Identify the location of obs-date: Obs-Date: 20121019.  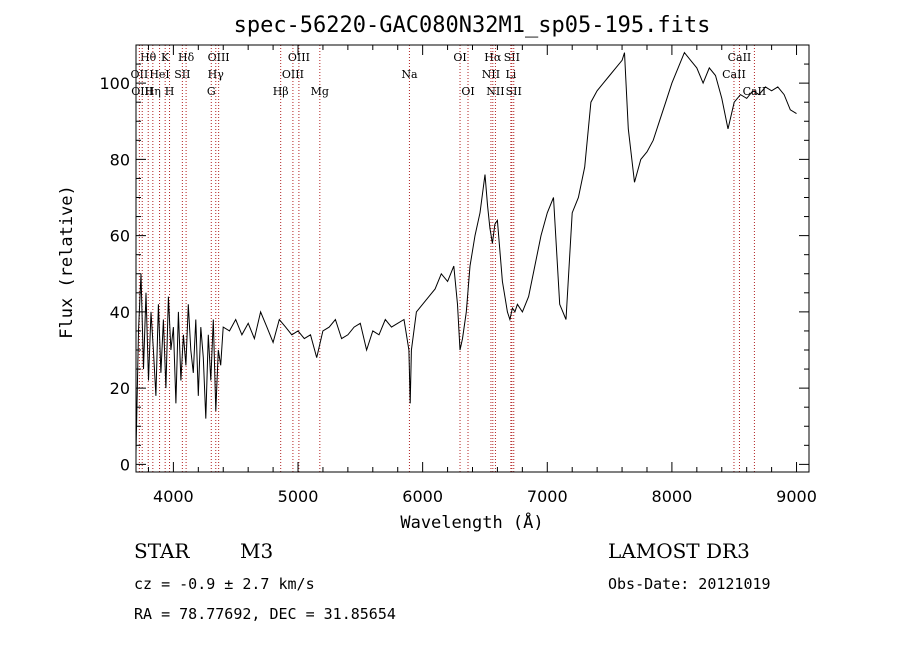
(689, 584).